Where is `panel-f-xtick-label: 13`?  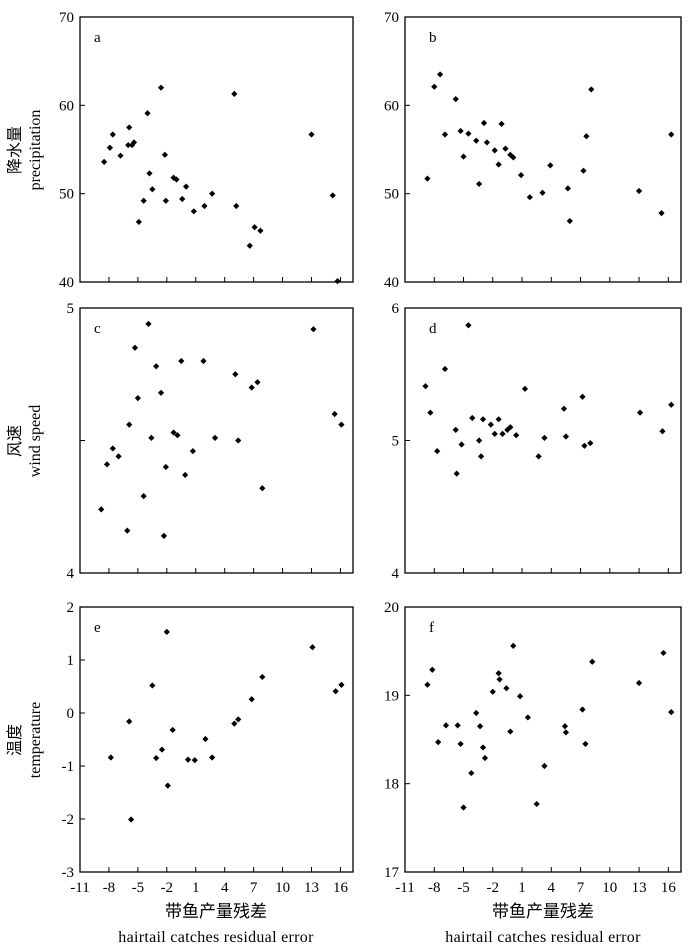 panel-f-xtick-label: 13 is located at coordinates (639, 888).